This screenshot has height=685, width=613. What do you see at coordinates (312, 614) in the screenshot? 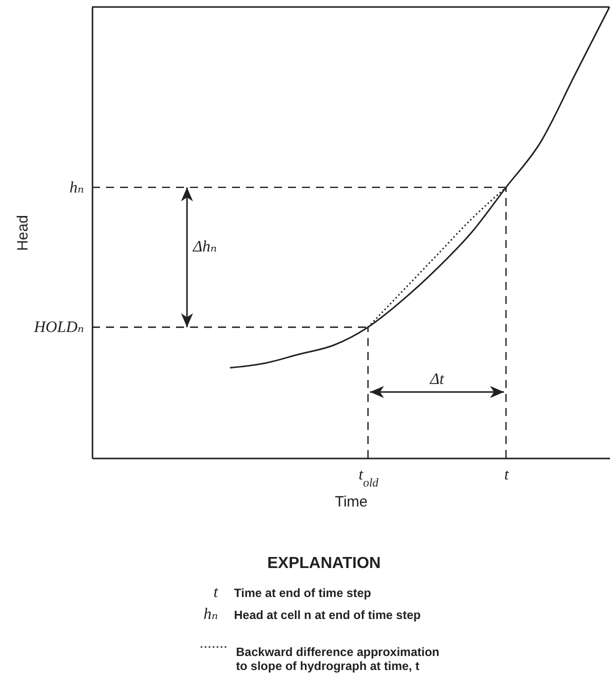
I see `text: hₙ Head at cell n at end of time step` at bounding box center [312, 614].